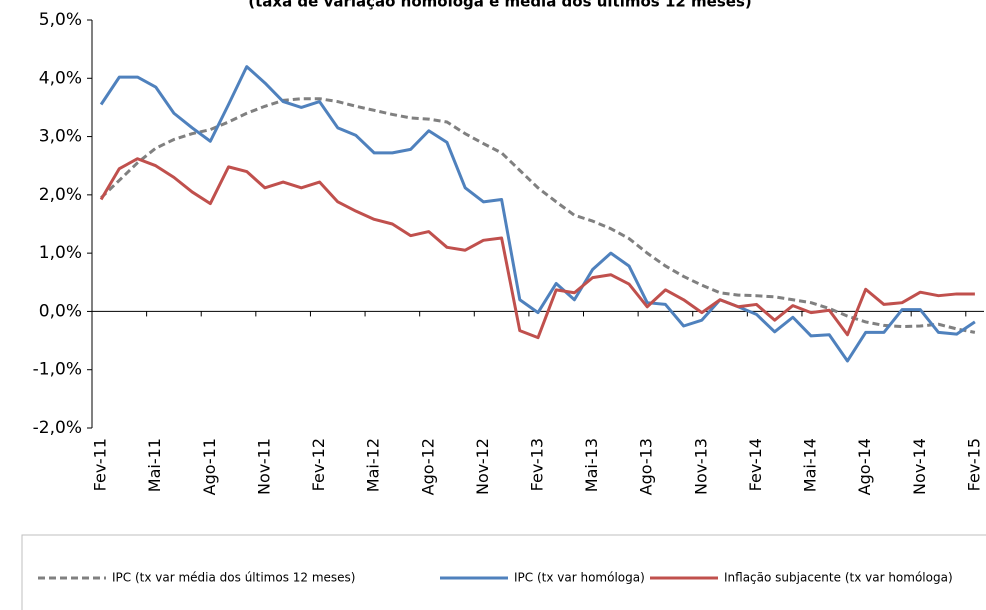 The width and height of the screenshot is (986, 610). What do you see at coordinates (427, 466) in the screenshot?
I see `x-tick-label: Ago-12` at bounding box center [427, 466].